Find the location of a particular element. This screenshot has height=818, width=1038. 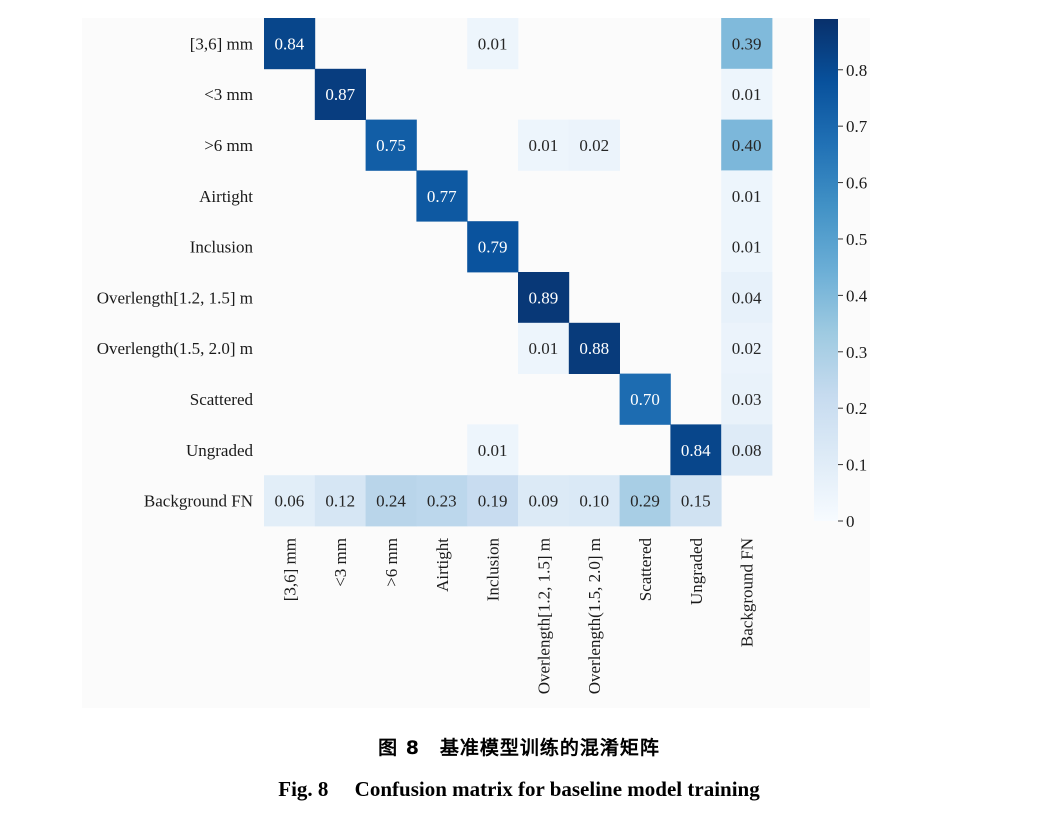

column-label: Ungraded is located at coordinates (696, 572).